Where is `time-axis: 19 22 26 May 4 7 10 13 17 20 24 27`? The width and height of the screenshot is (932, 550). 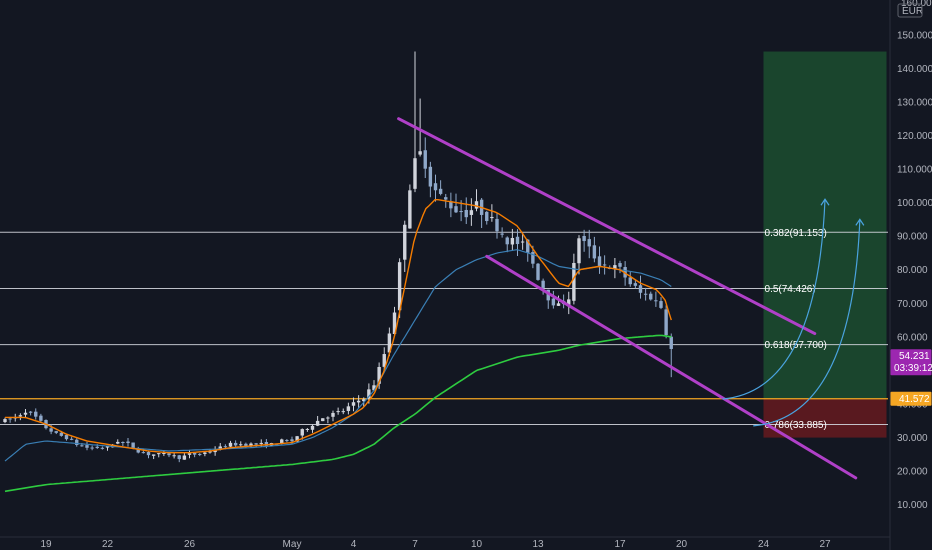 time-axis: 19 22 26 May 4 7 10 13 17 20 24 27 is located at coordinates (445, 543).